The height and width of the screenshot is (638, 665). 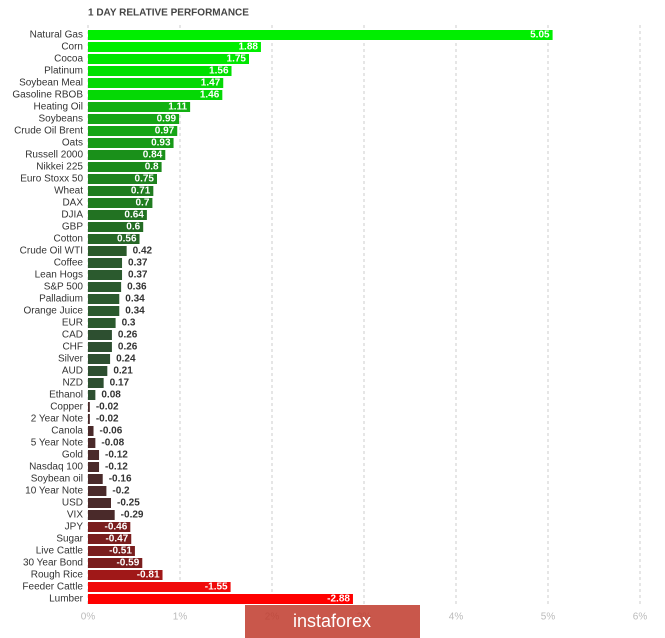 I want to click on x-tick-label: 5%, so click(x=548, y=617).